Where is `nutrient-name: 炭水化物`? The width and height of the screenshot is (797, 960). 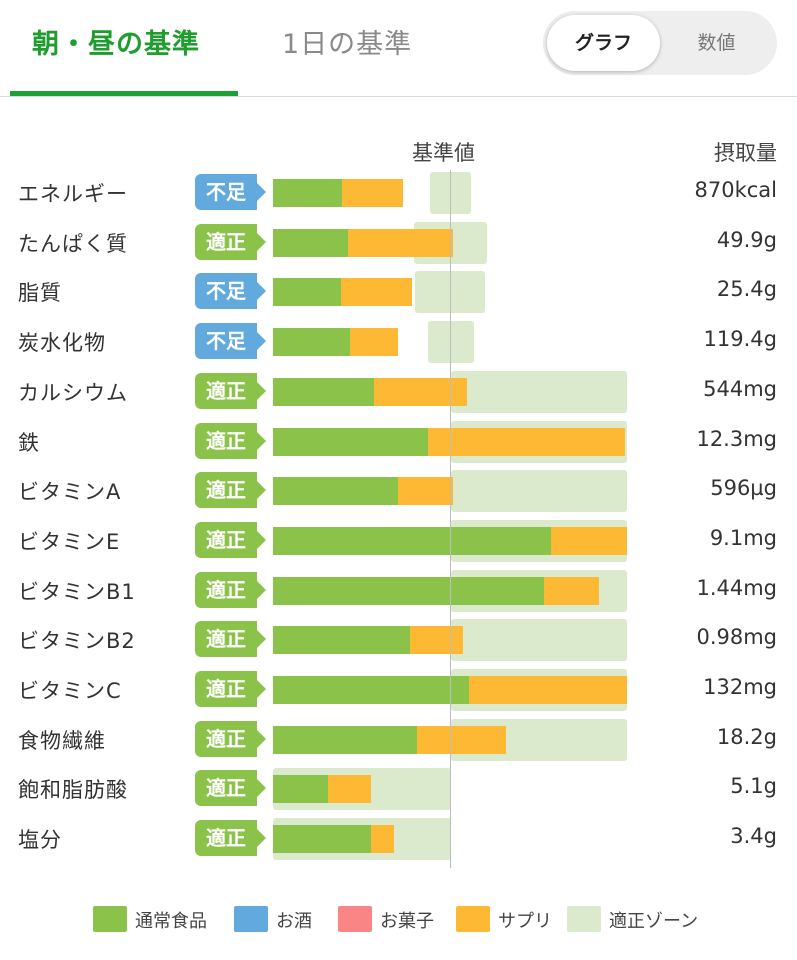
nutrient-name: 炭水化物 is located at coordinates (62, 343).